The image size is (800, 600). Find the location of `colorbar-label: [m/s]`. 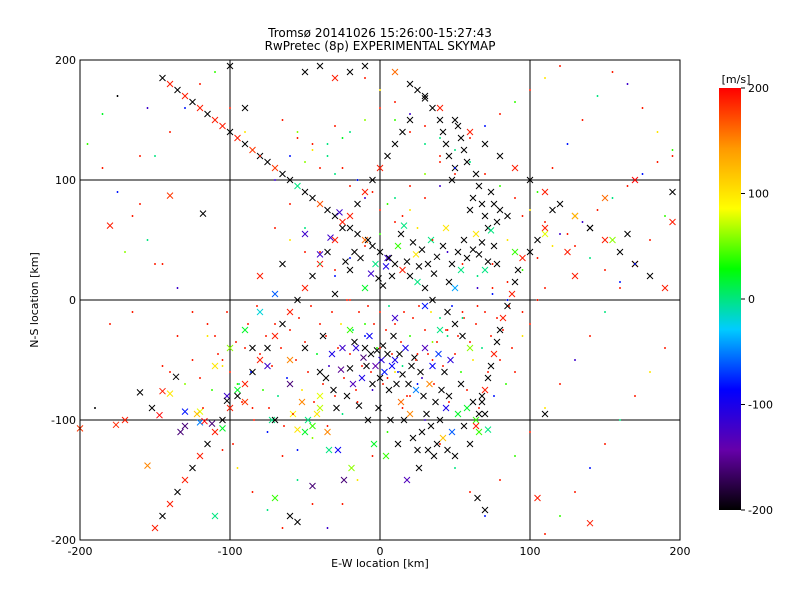

colorbar-label: [m/s] is located at coordinates (736, 79).